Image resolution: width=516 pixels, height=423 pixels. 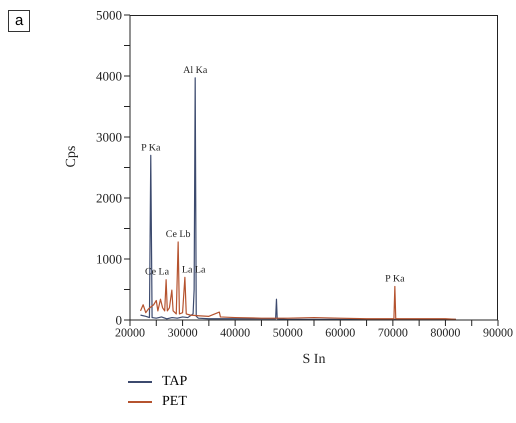 What do you see at coordinates (130, 333) in the screenshot?
I see `x-tick-label: 20000` at bounding box center [130, 333].